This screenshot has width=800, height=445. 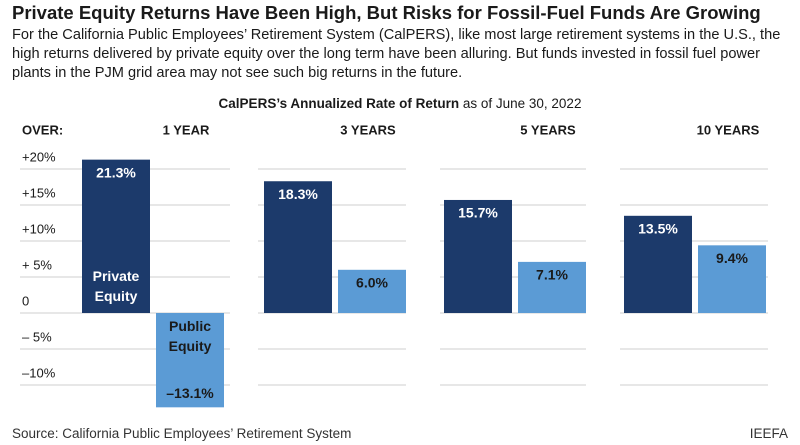 I want to click on x-tick-label: 5 YEARS, so click(x=548, y=129).